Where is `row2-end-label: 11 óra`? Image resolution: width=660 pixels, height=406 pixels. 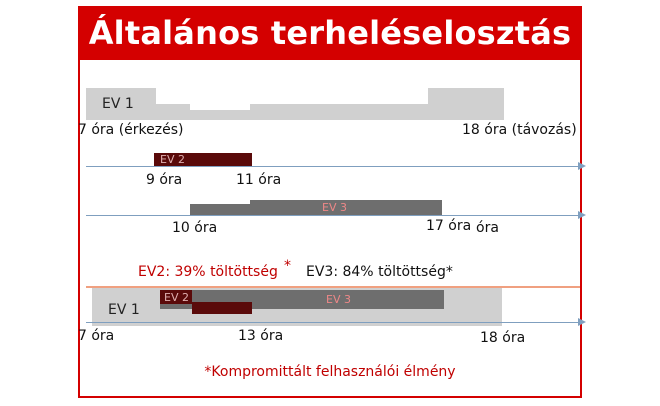 row2-end-label: 11 óra is located at coordinates (259, 180).